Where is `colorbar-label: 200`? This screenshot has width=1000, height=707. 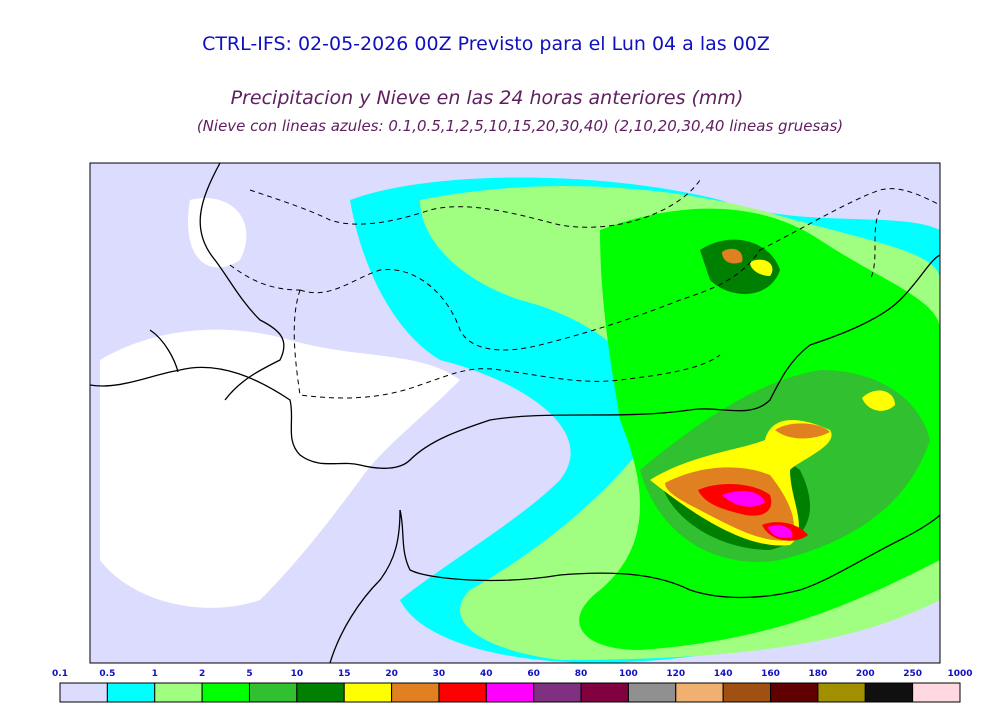 colorbar-label: 200 is located at coordinates (865, 674).